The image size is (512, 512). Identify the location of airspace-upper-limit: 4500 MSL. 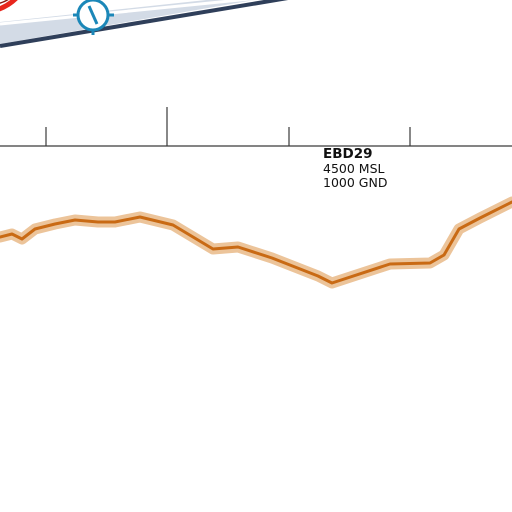
(354, 168).